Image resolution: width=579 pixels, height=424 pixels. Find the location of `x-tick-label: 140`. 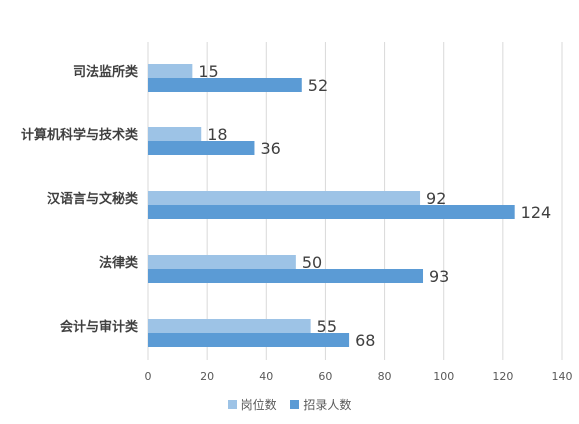

x-tick-label: 140 is located at coordinates (562, 376).